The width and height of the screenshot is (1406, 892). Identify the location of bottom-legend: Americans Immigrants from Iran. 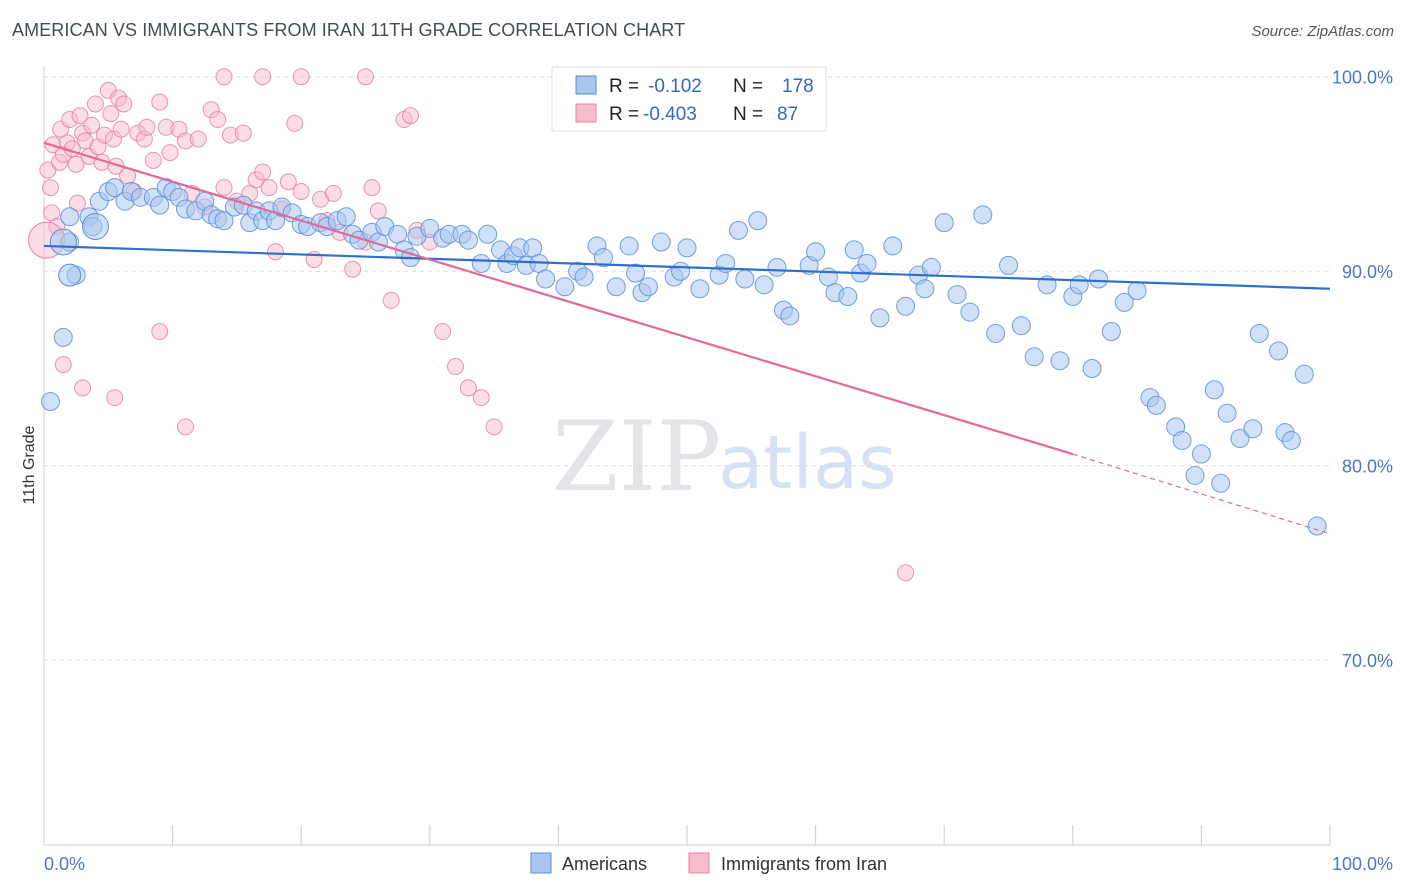
(708, 863).